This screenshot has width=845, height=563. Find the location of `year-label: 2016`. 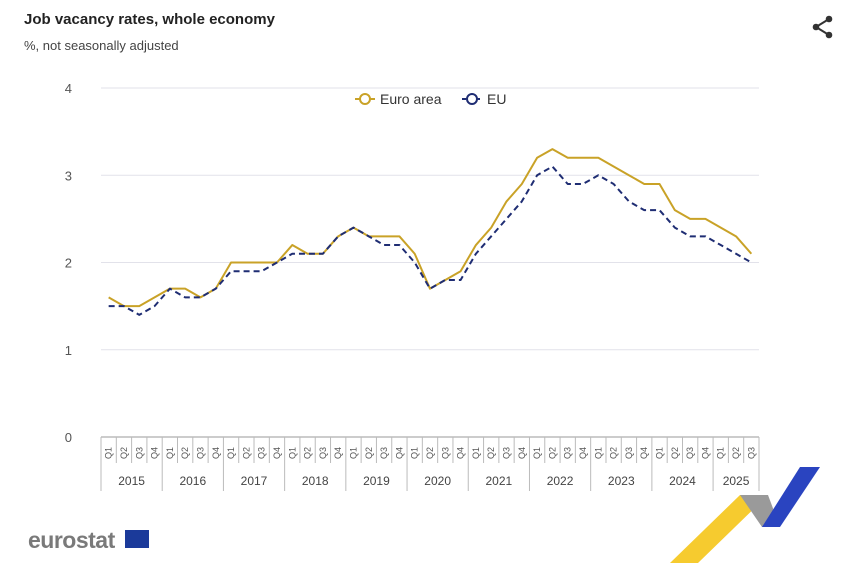

year-label: 2016 is located at coordinates (192, 481).